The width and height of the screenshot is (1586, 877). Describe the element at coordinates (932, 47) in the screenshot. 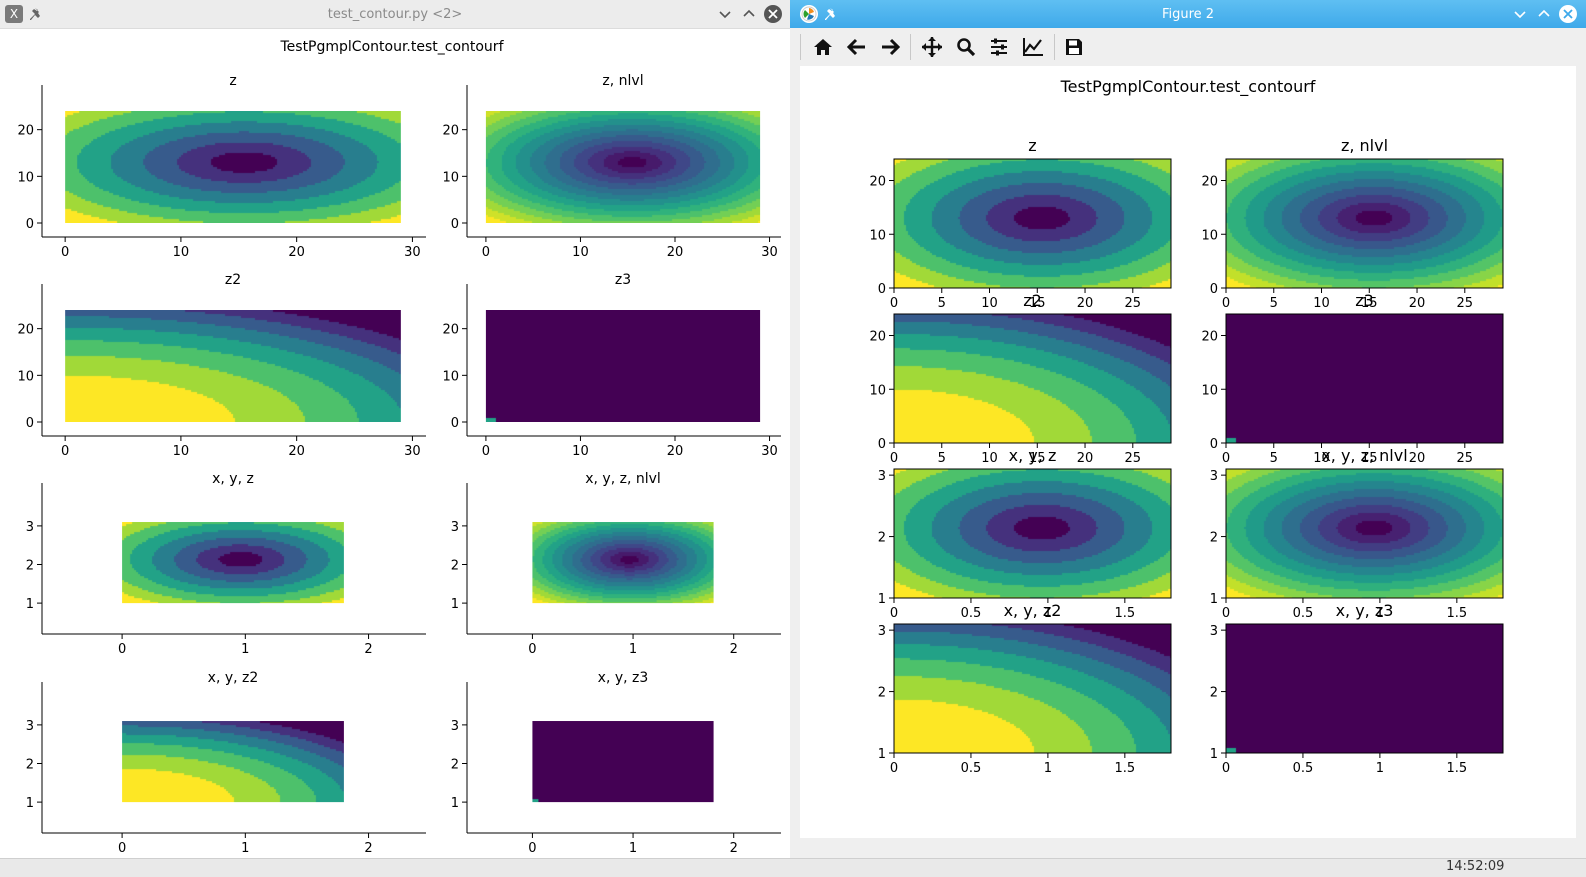

I see `pan-icon` at that location.